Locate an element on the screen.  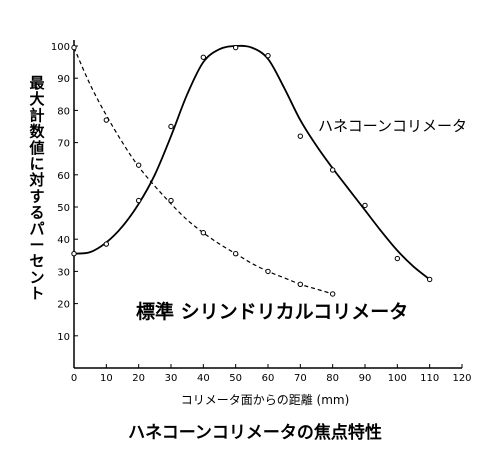
x-axis-ticks: 0 10 20 30 40 50 60 70 80 90 100 110 120 is located at coordinates (271, 374).